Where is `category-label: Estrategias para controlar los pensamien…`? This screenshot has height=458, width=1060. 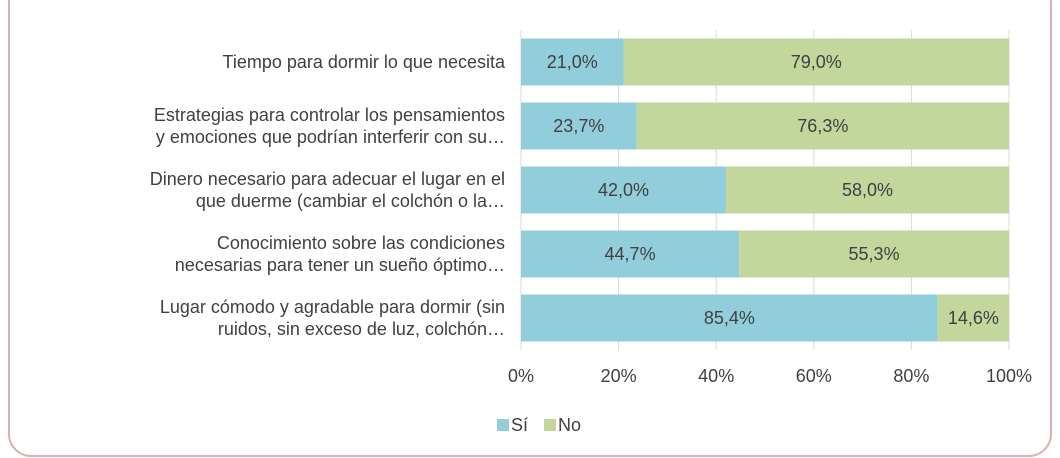
category-label: Estrategias para controlar los pensamien… is located at coordinates (329, 126).